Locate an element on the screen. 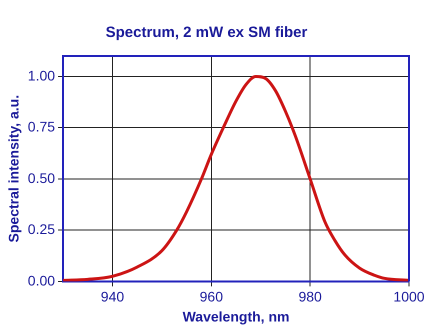 The height and width of the screenshot is (330, 431). y-tick-label: 0.00 is located at coordinates (42, 280).